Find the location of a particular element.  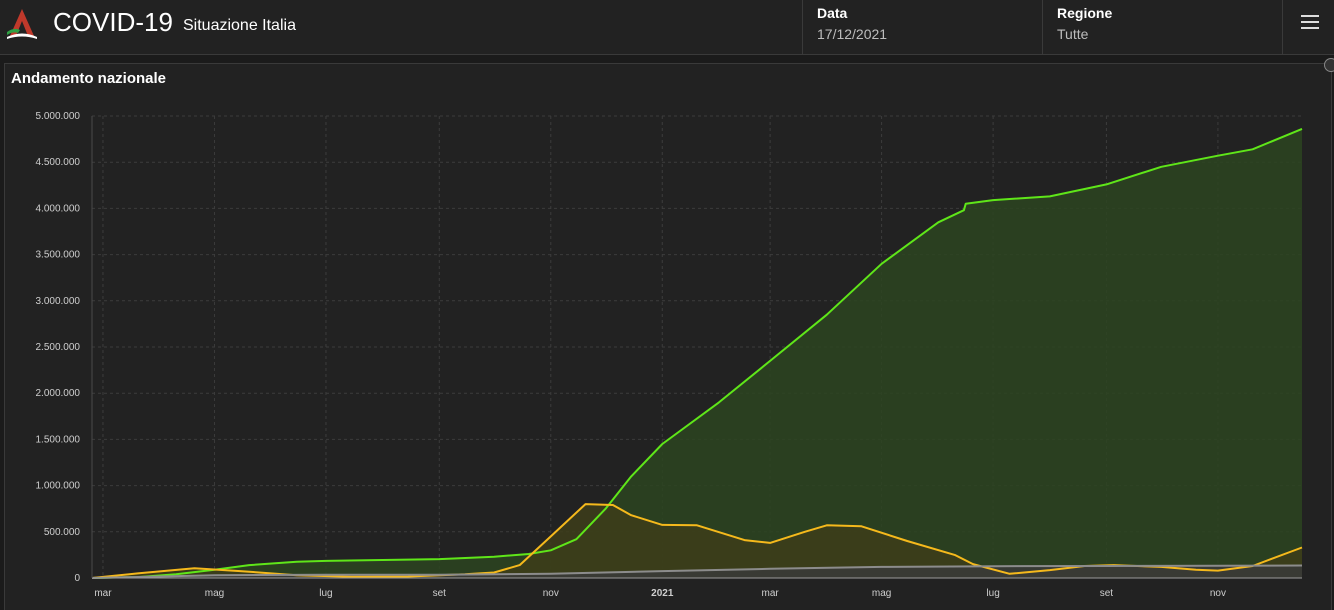

y-tick-label: 1.000.000 is located at coordinates (58, 486).